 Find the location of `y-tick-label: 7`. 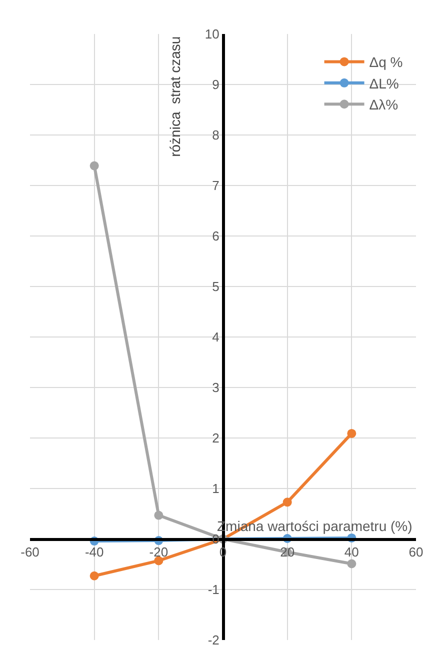

y-tick-label: 7 is located at coordinates (216, 186).